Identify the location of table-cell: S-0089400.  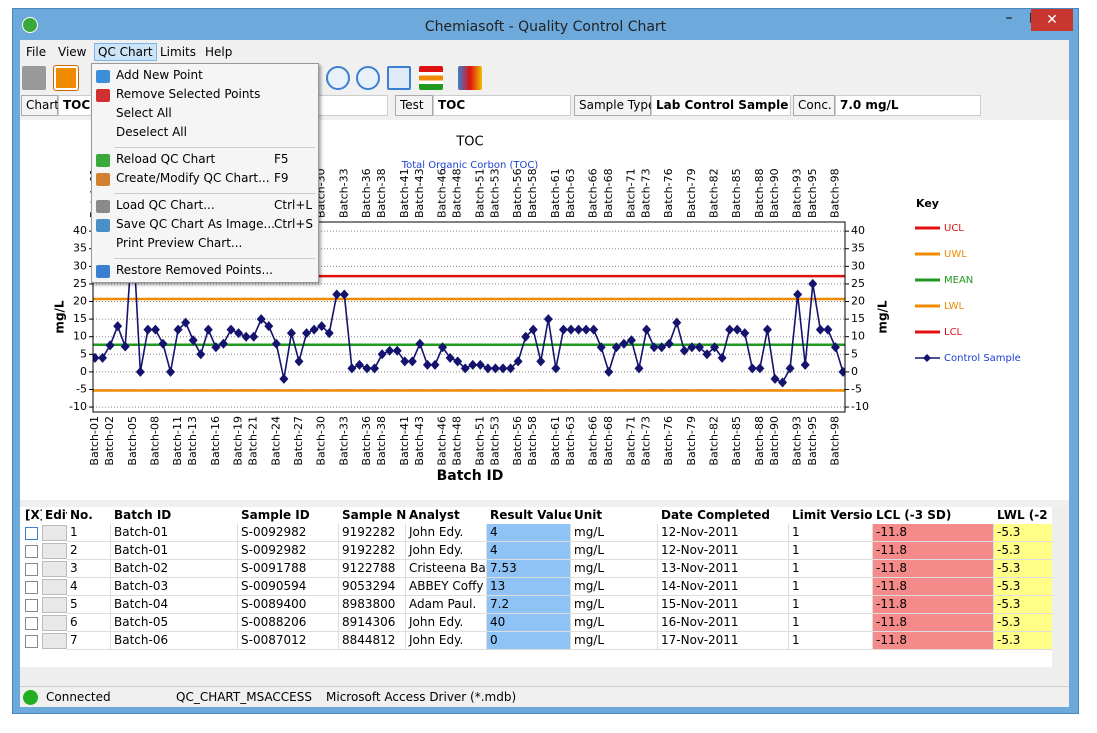
(288, 605).